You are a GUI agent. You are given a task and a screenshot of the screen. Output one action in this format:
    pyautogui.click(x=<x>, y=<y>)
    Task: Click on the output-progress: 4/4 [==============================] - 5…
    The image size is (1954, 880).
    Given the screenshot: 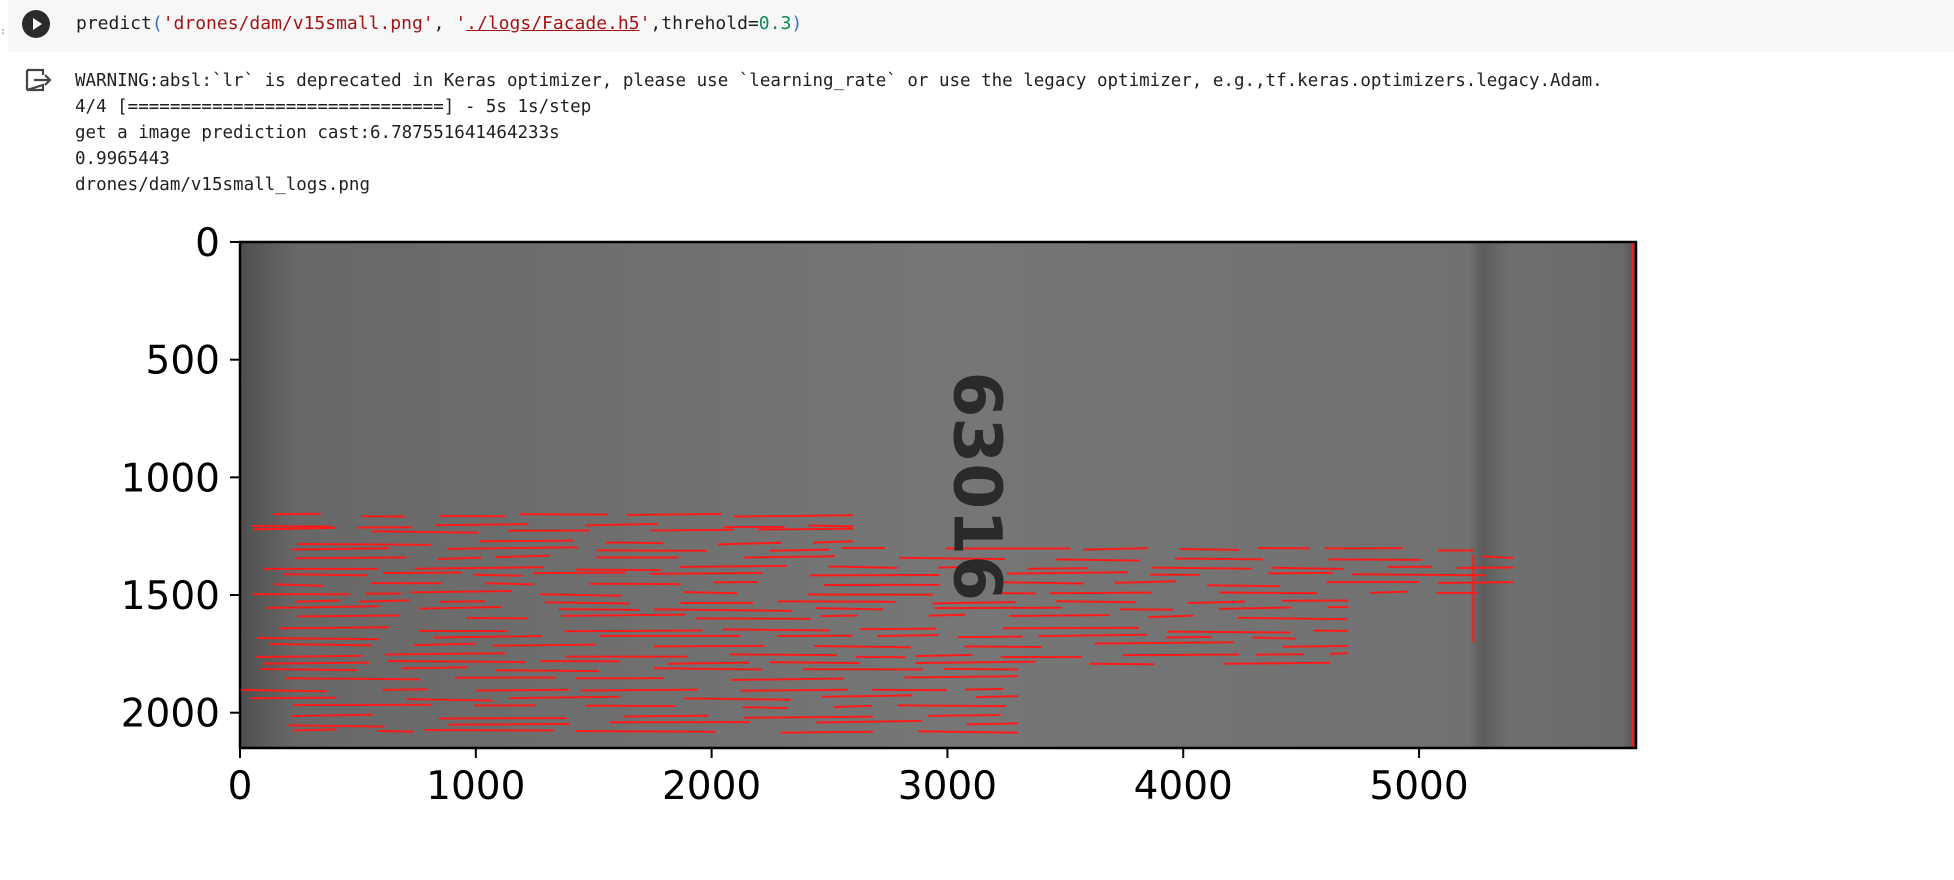 What is the action you would take?
    pyautogui.click(x=333, y=107)
    